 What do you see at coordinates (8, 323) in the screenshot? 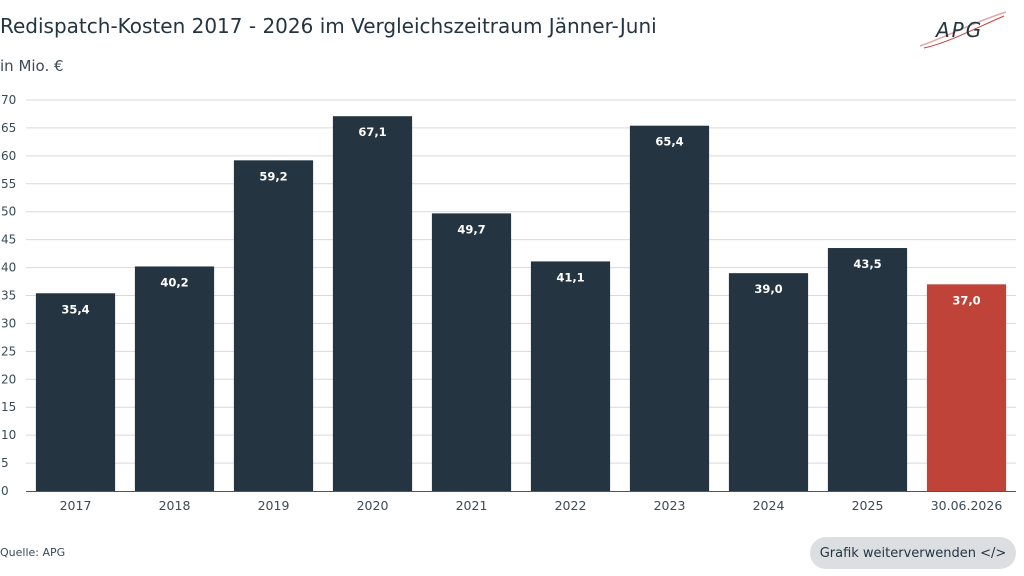
I see `y-tick-label: 30` at bounding box center [8, 323].